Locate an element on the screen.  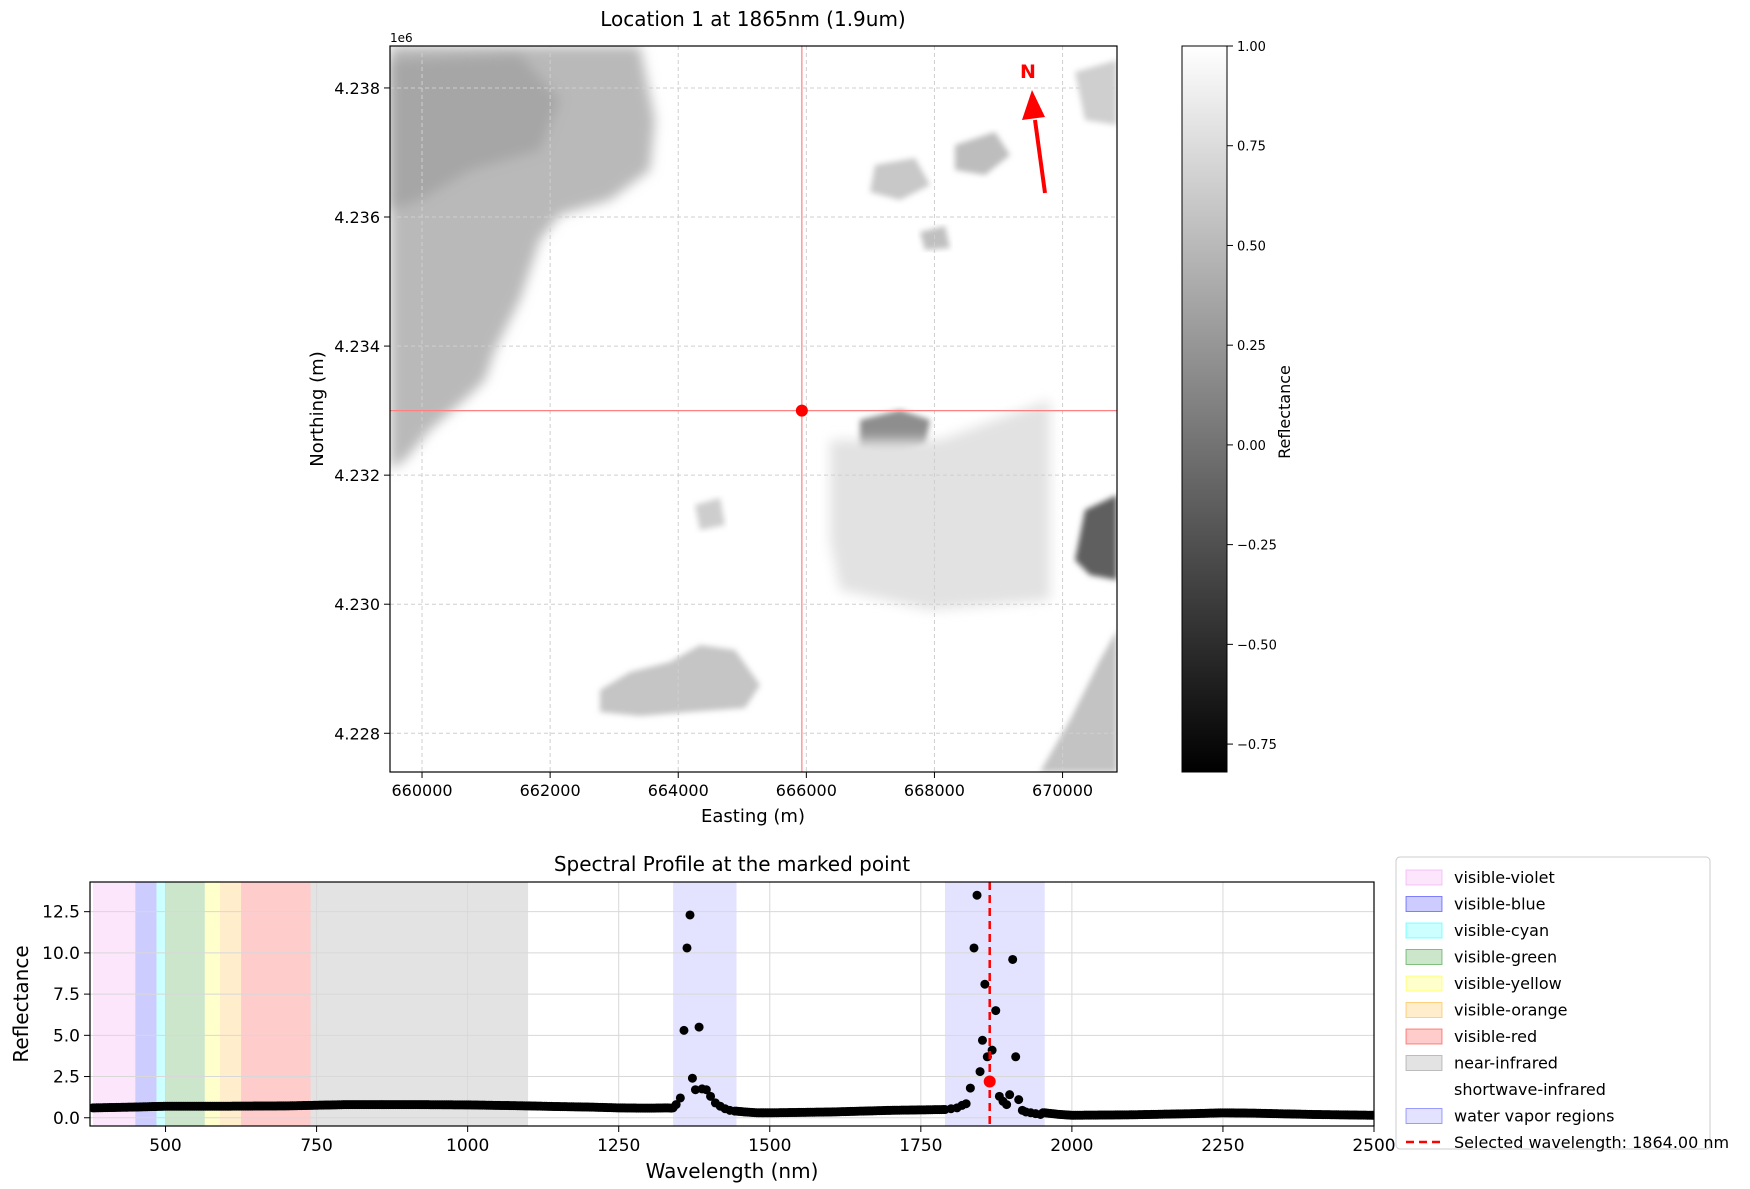
map-x-tick-label: 670000 is located at coordinates (1062, 790).